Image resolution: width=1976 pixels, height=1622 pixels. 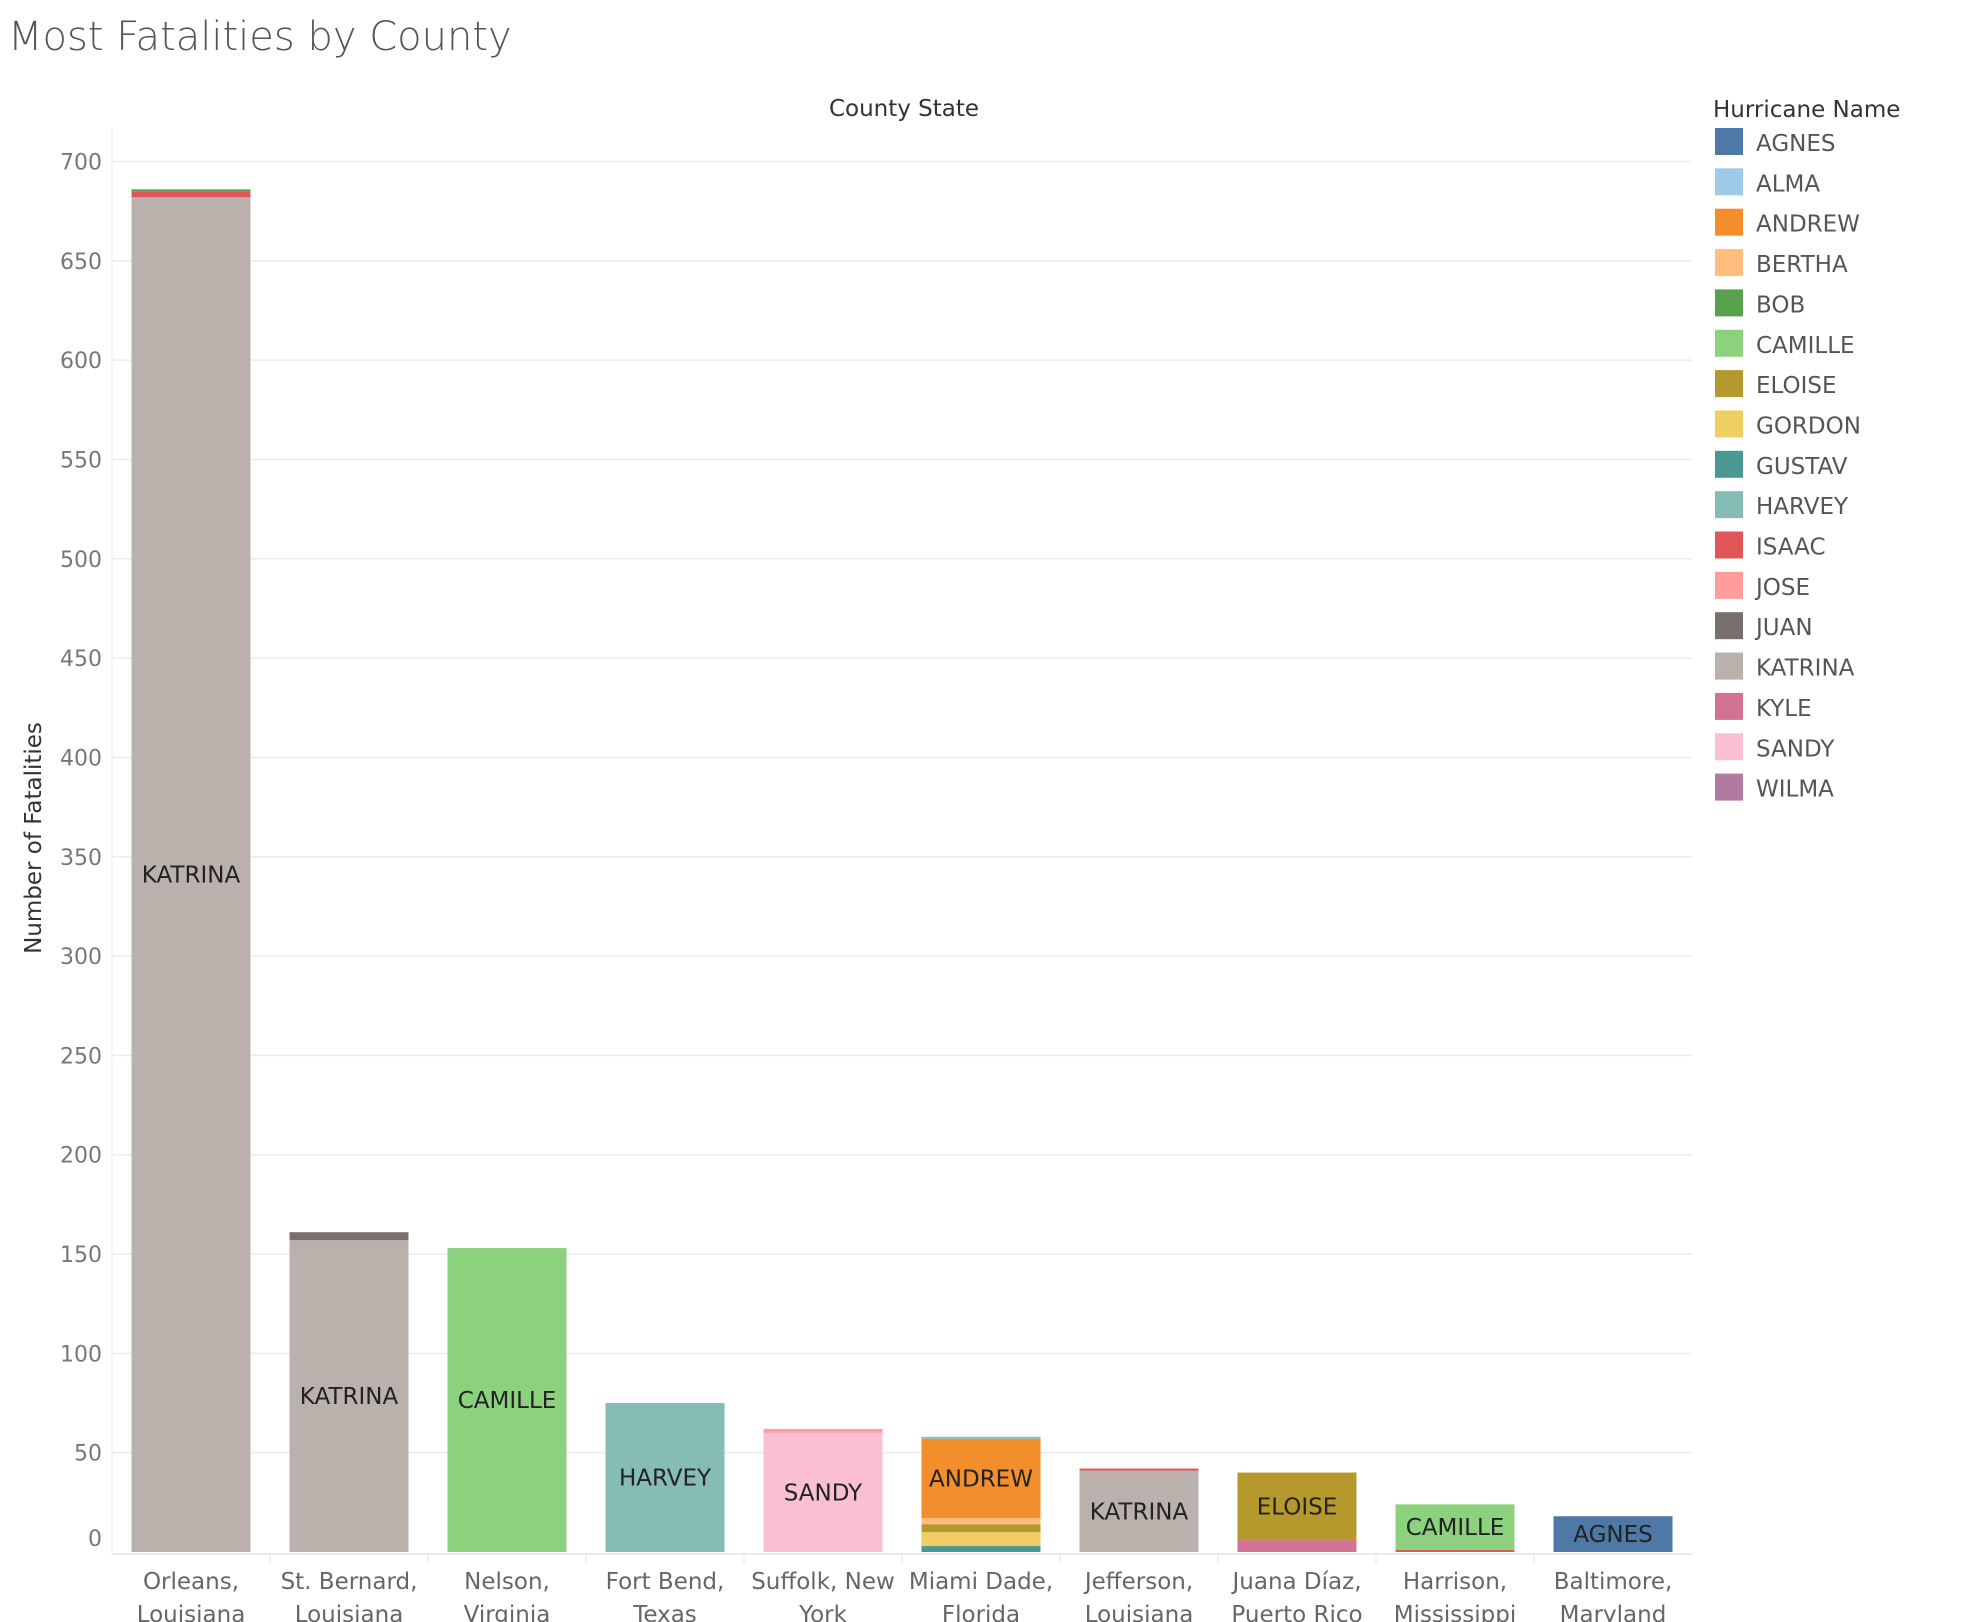 What do you see at coordinates (1295, 1582) in the screenshot?
I see `x-tick-label: Juana Díaz,` at bounding box center [1295, 1582].